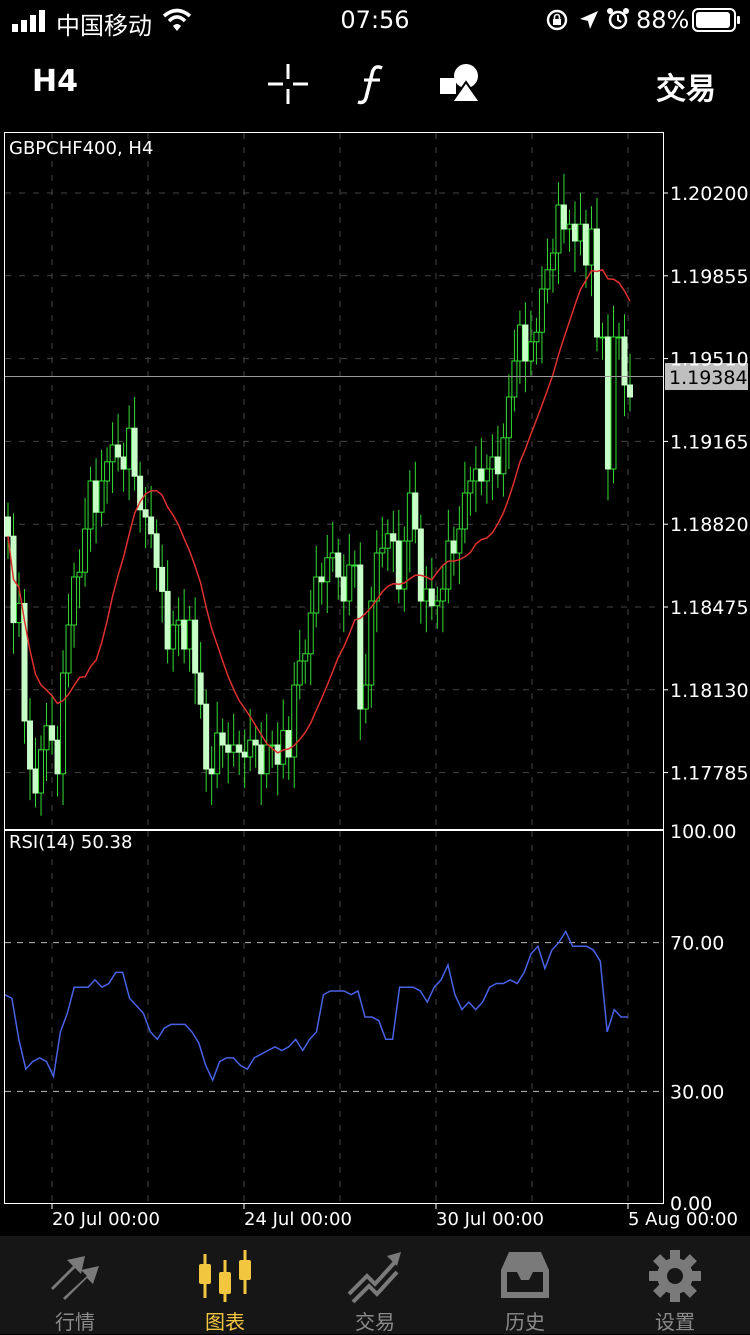  What do you see at coordinates (709, 277) in the screenshot?
I see `price-tick-label: 1.19855` at bounding box center [709, 277].